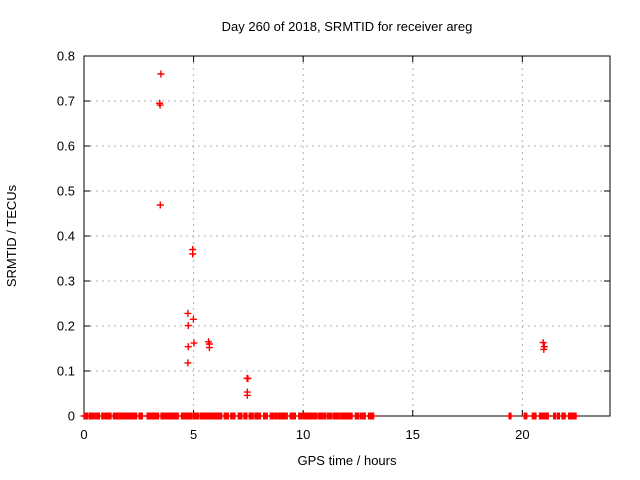  What do you see at coordinates (66, 236) in the screenshot?
I see `y-tick-label: 0.4` at bounding box center [66, 236].